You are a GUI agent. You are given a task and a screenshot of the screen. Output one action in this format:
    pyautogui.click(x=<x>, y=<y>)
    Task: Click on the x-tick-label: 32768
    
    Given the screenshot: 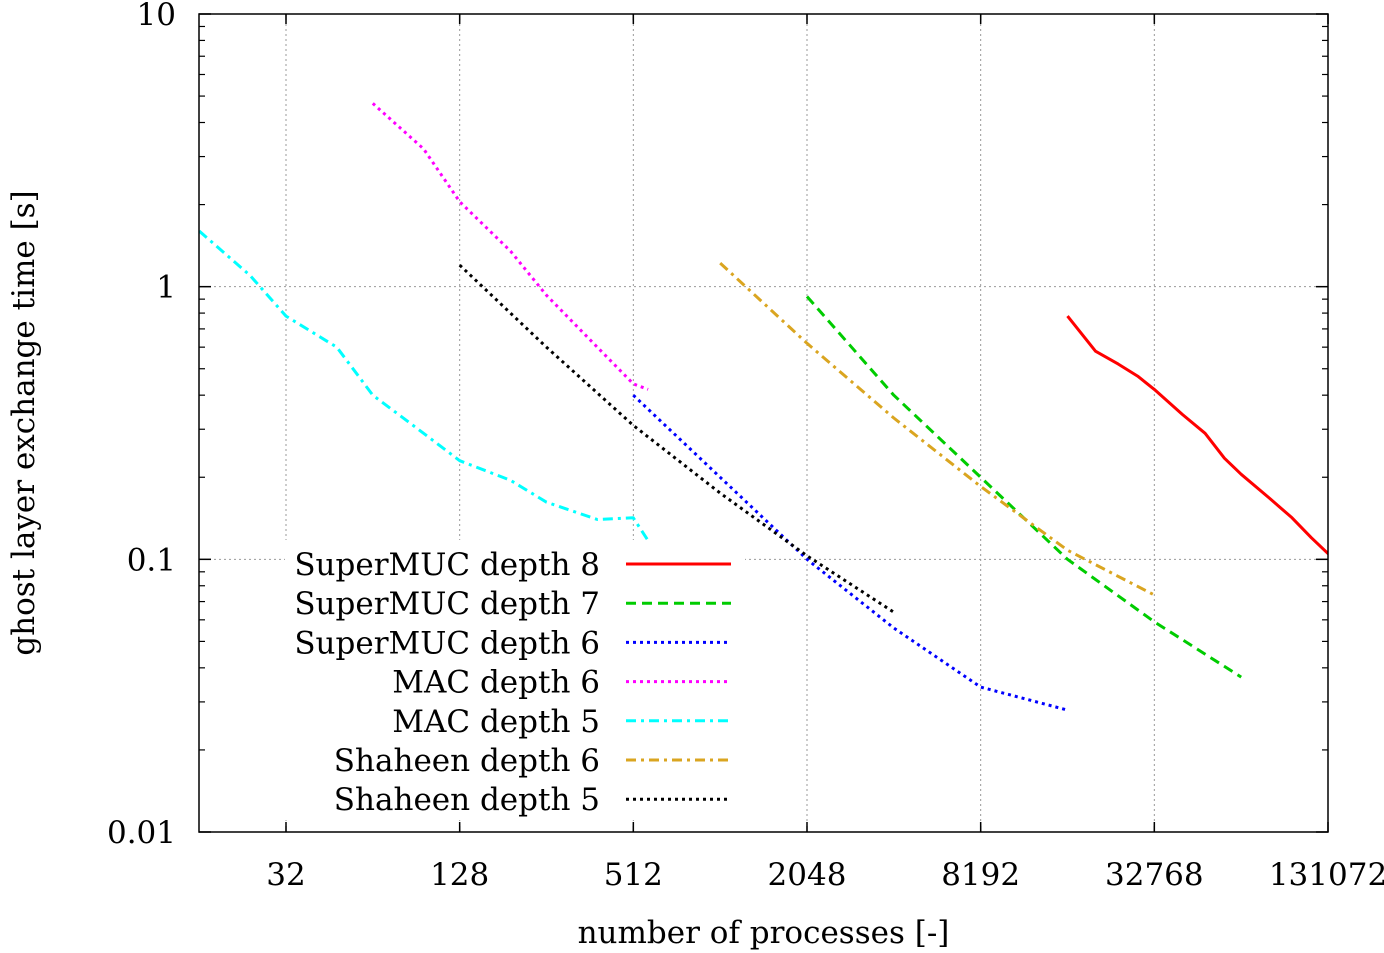 What is the action you would take?
    pyautogui.click(x=1154, y=875)
    